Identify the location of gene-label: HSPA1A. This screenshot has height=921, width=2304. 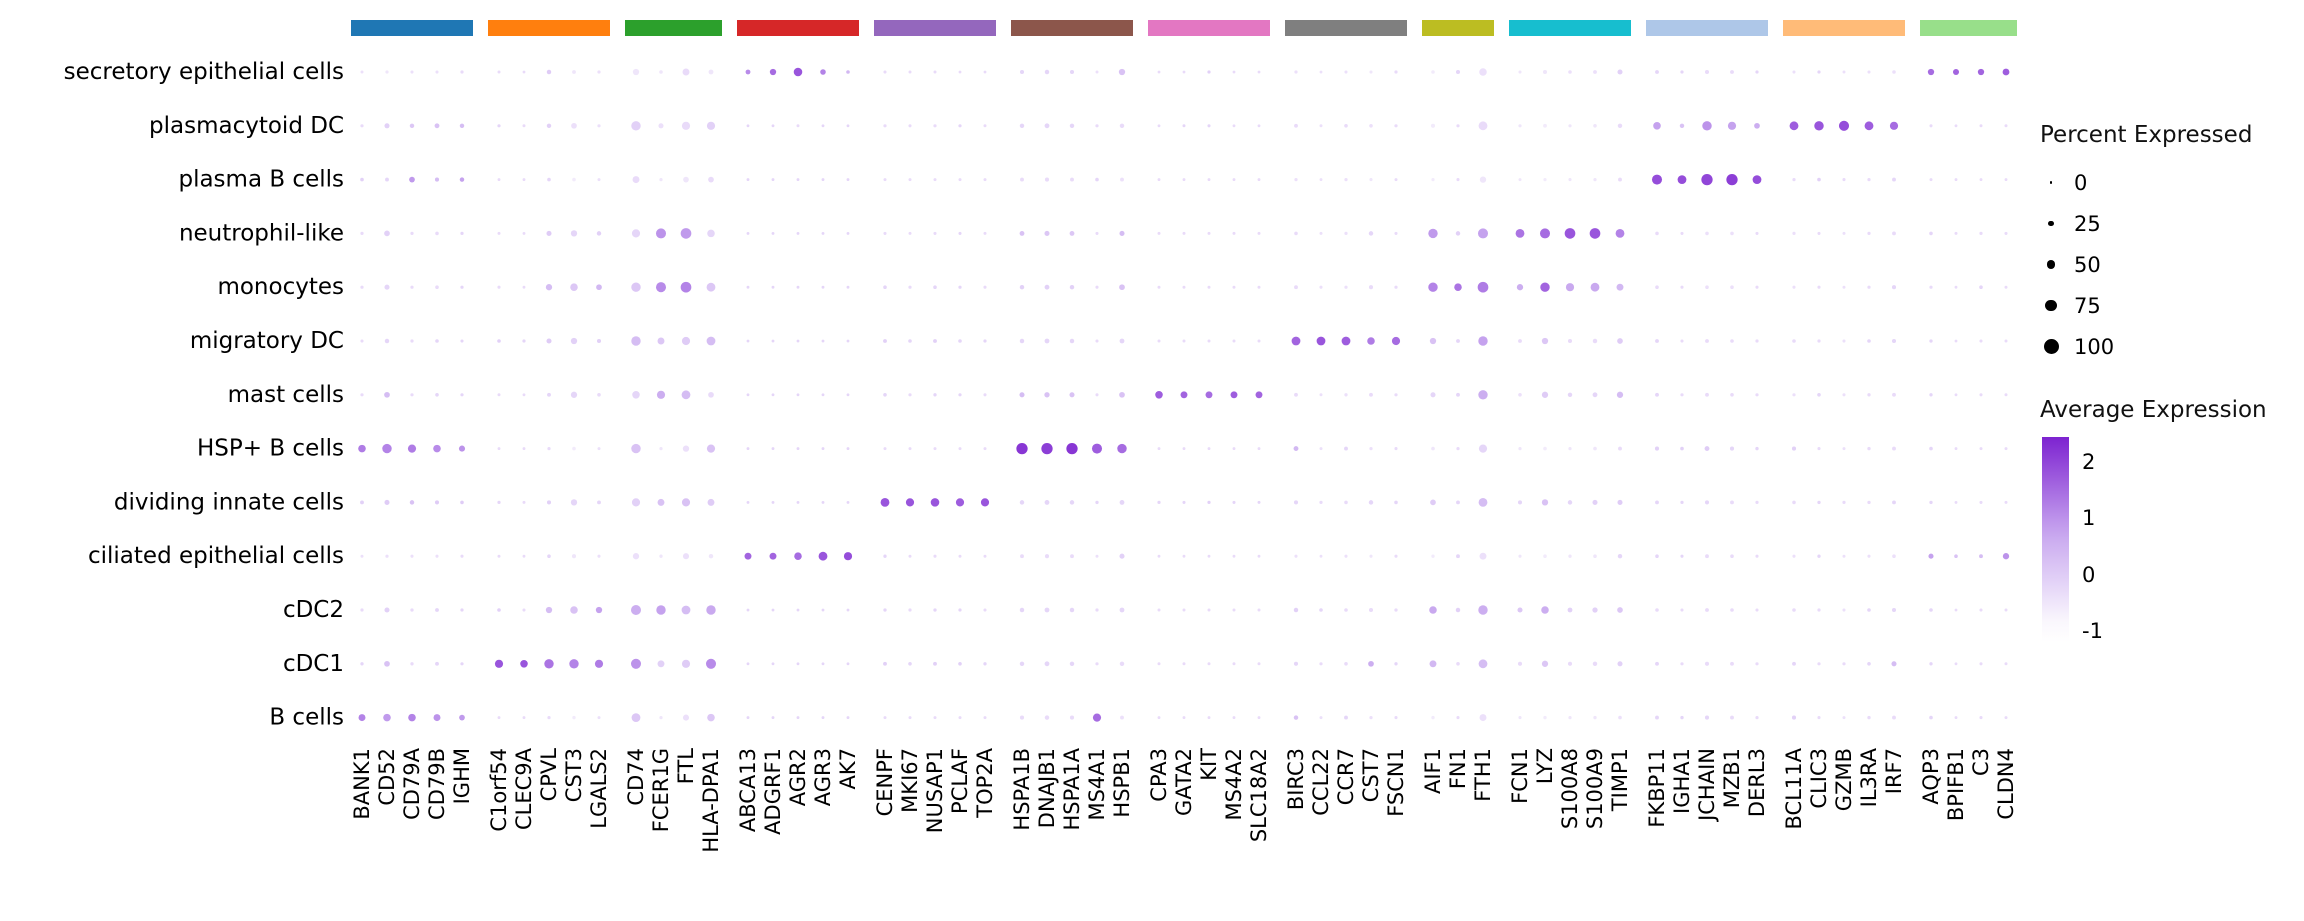
(1072, 788).